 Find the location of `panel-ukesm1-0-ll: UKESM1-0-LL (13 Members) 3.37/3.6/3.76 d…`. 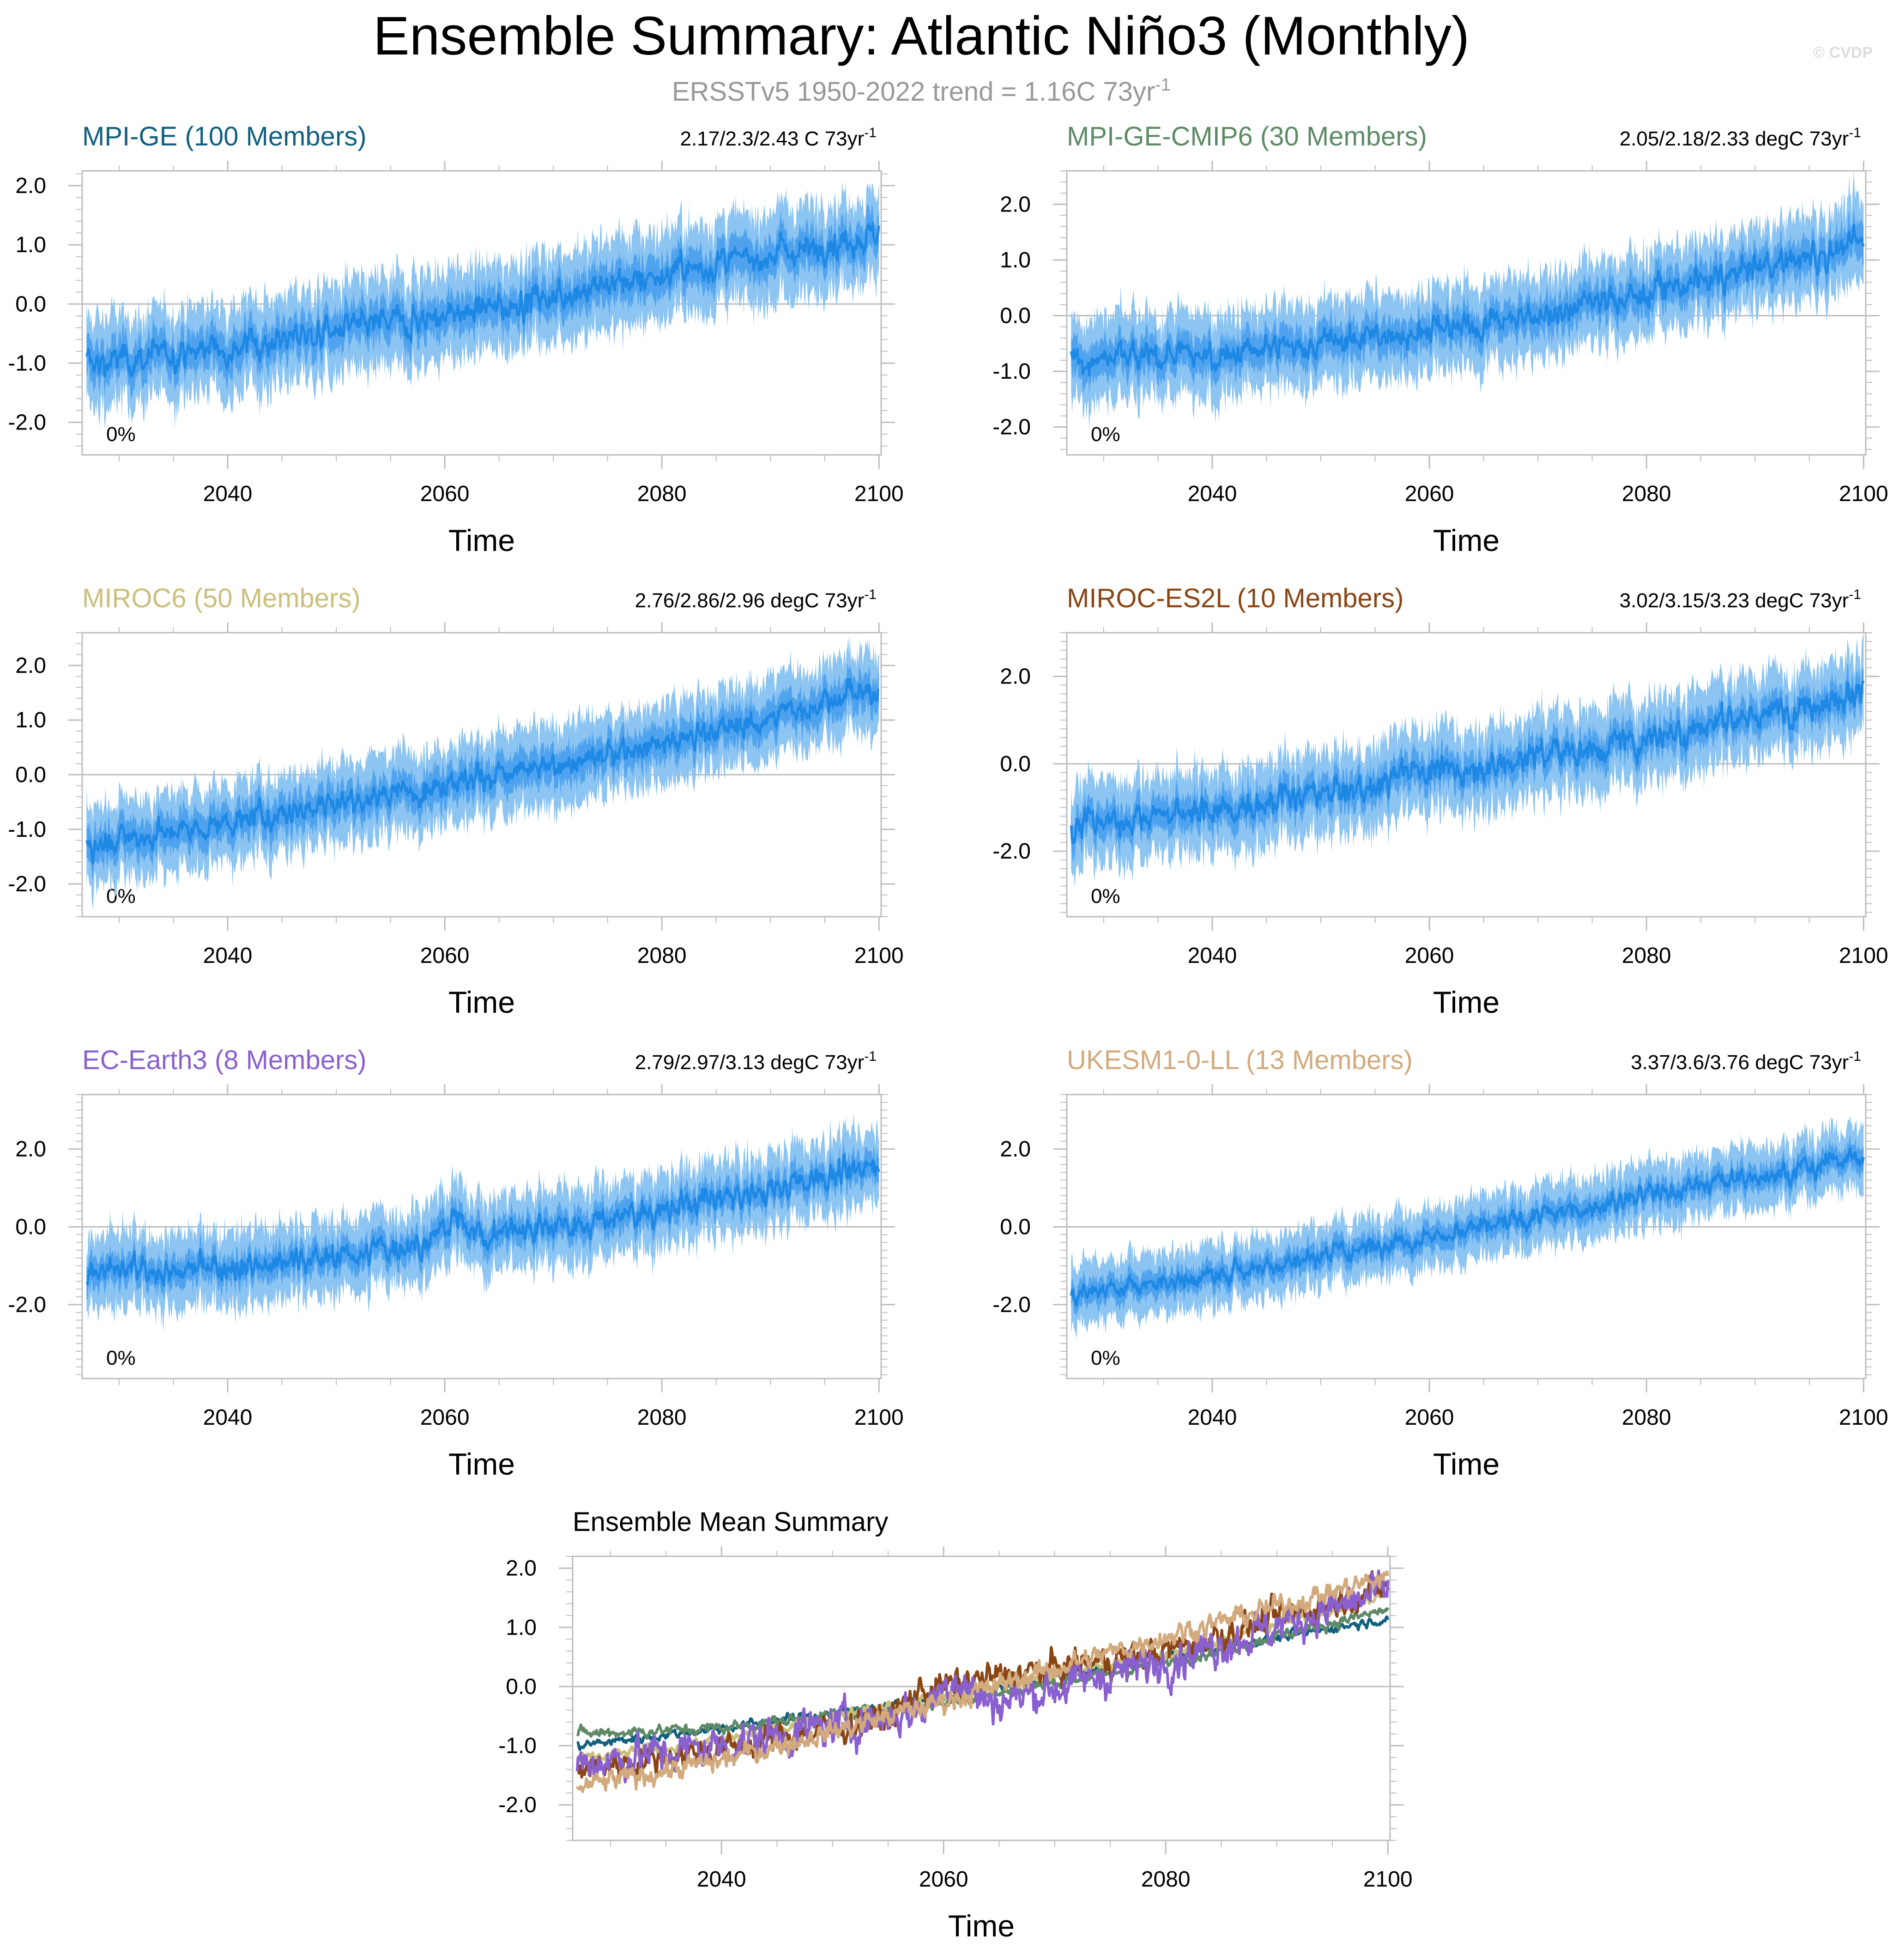

panel-ukesm1-0-ll: UKESM1-0-LL (13 Members) 3.37/3.6/3.76 d… is located at coordinates (1440, 1263).